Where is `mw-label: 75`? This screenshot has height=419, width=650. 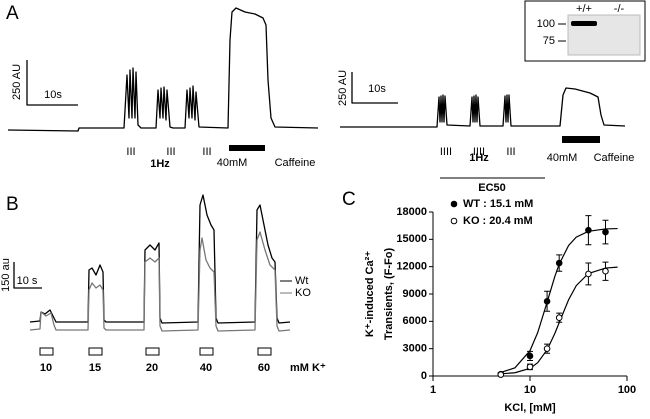
mw-label: 75 is located at coordinates (549, 41).